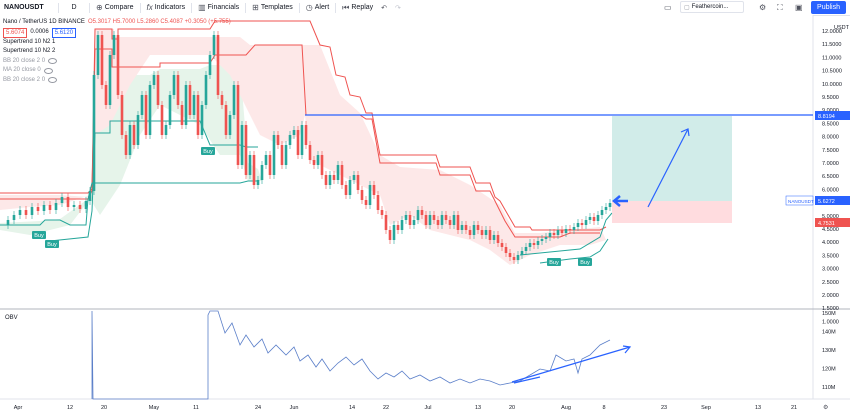 Image resolution: width=850 pixels, height=414 pixels. Describe the element at coordinates (828, 7) in the screenshot. I see `publish-button: Publish` at that location.